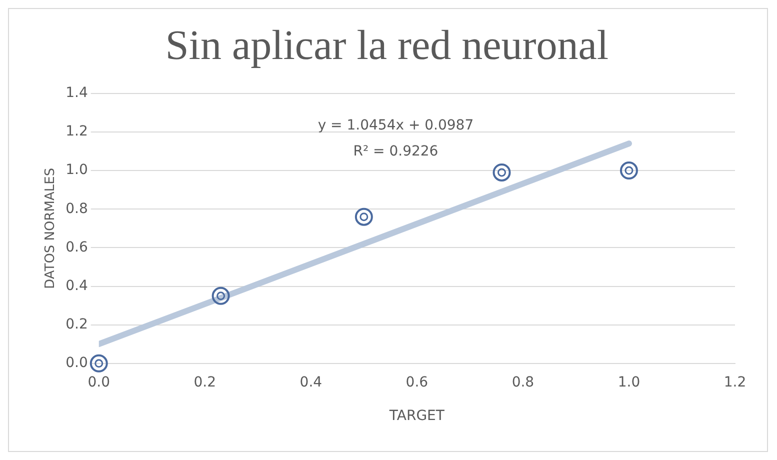  Describe the element at coordinates (417, 382) in the screenshot. I see `x-tick-label: 0.6` at that location.